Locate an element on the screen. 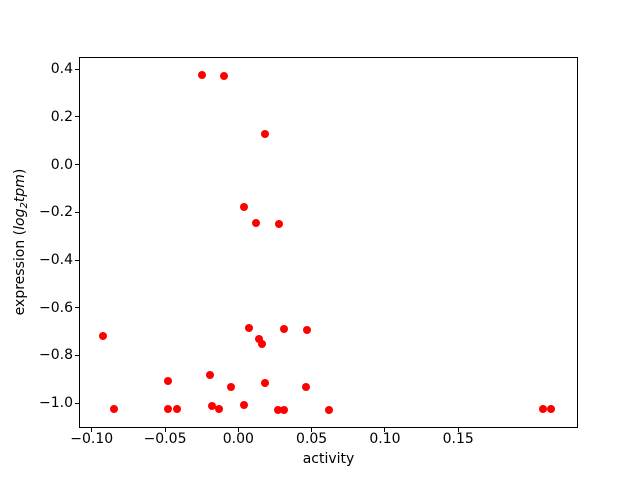  x-tick-label: 0.00 is located at coordinates (238, 439).